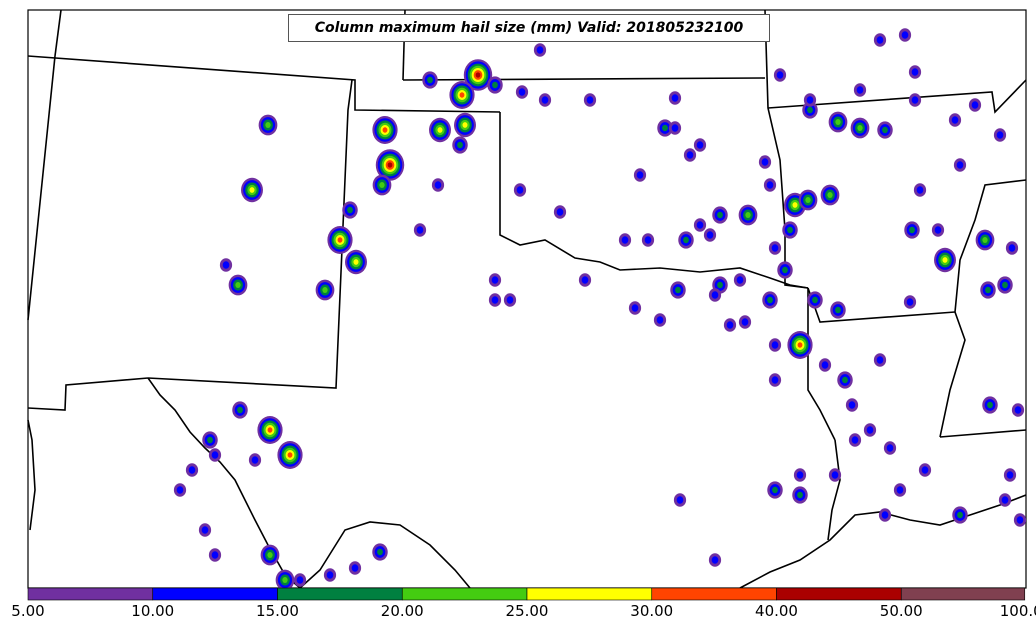 This screenshot has width=1036, height=637. What do you see at coordinates (402, 611) in the screenshot?
I see `colorbar-tick-label: 20.00` at bounding box center [402, 611].